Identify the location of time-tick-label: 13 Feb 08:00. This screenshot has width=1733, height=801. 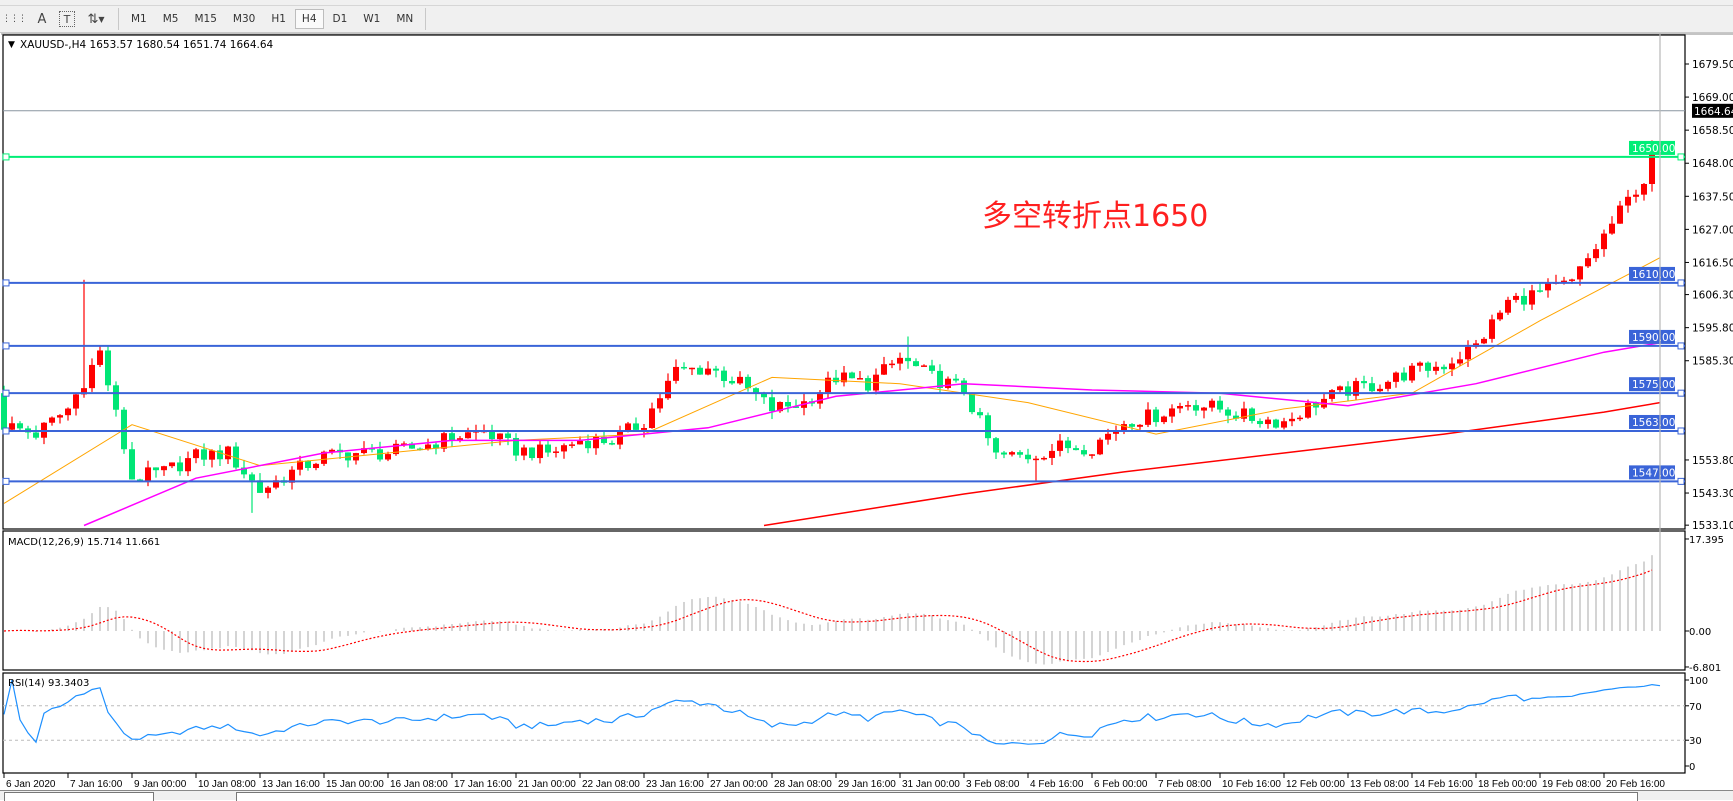
(1379, 784).